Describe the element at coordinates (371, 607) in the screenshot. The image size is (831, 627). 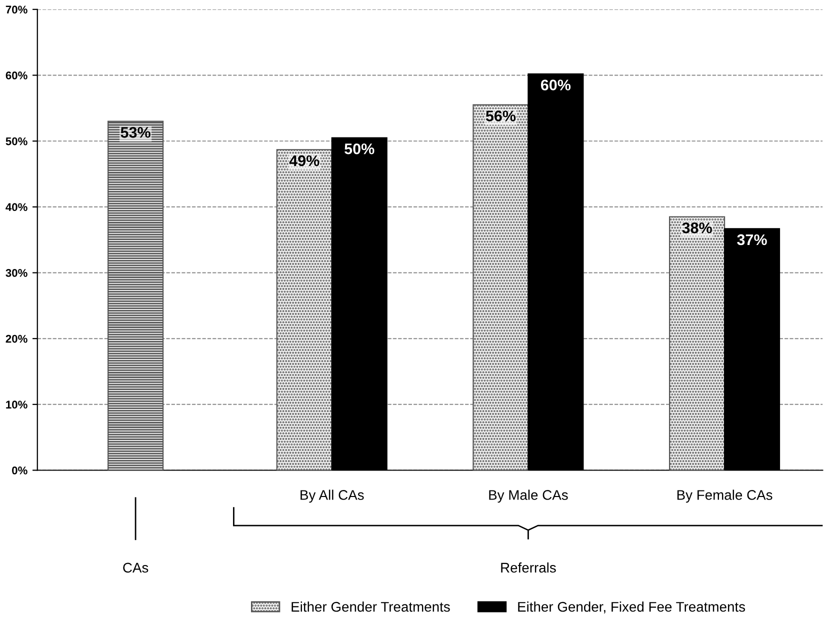
I see `legend-label: Either Gender Treatments` at that location.